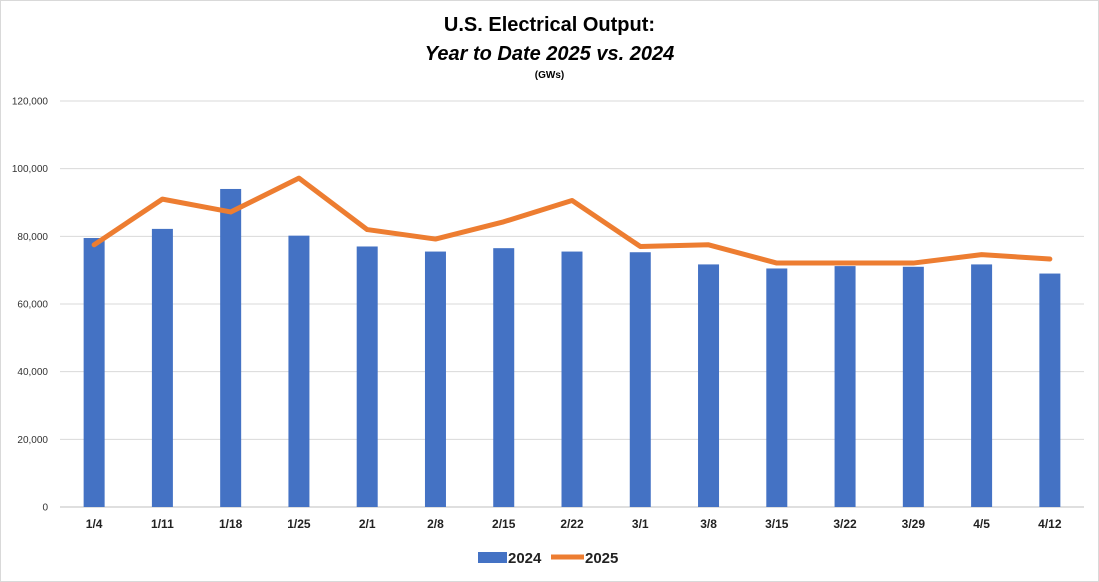 The image size is (1099, 582). What do you see at coordinates (504, 524) in the screenshot?
I see `x-tick-label: 2/15` at bounding box center [504, 524].